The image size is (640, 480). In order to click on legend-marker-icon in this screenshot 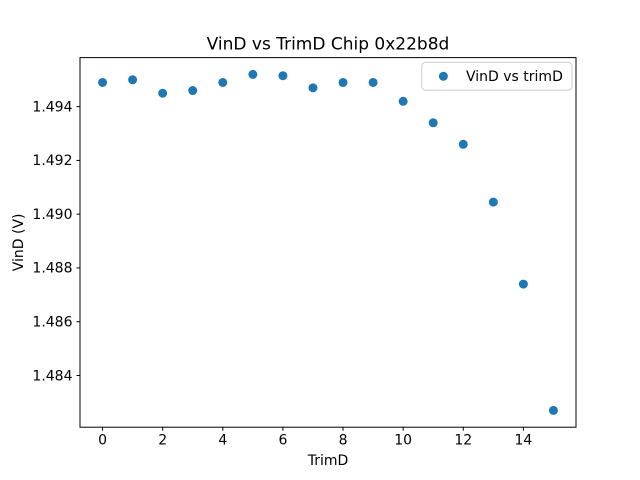, I will do `click(443, 76)`.